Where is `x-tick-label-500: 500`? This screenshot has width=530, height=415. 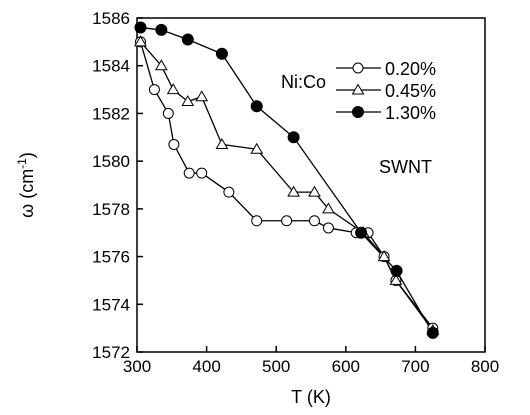
x-tick-label-500: 500 is located at coordinates (276, 366).